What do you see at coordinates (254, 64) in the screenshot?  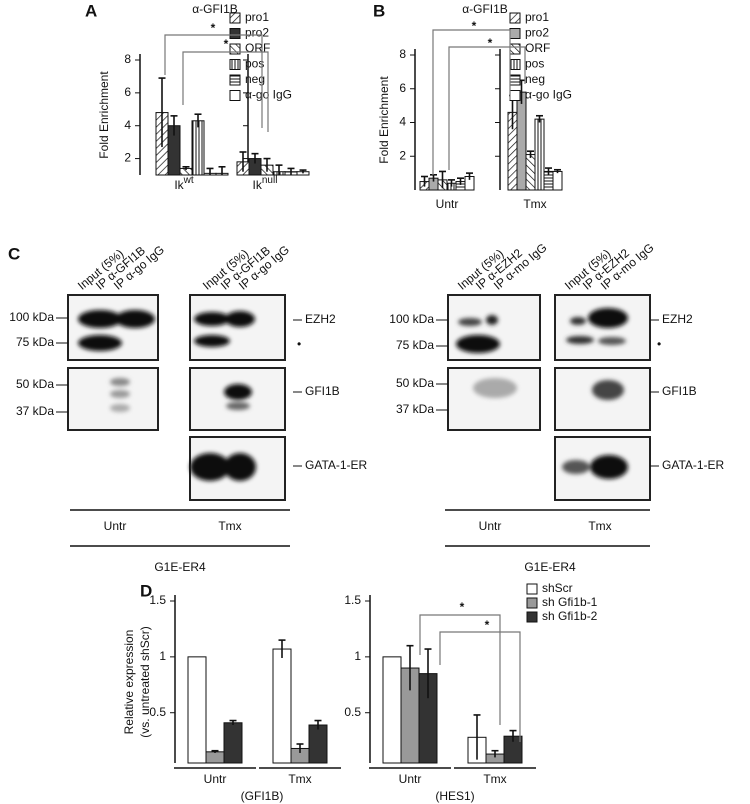 I see `legend-label: pos` at bounding box center [254, 64].